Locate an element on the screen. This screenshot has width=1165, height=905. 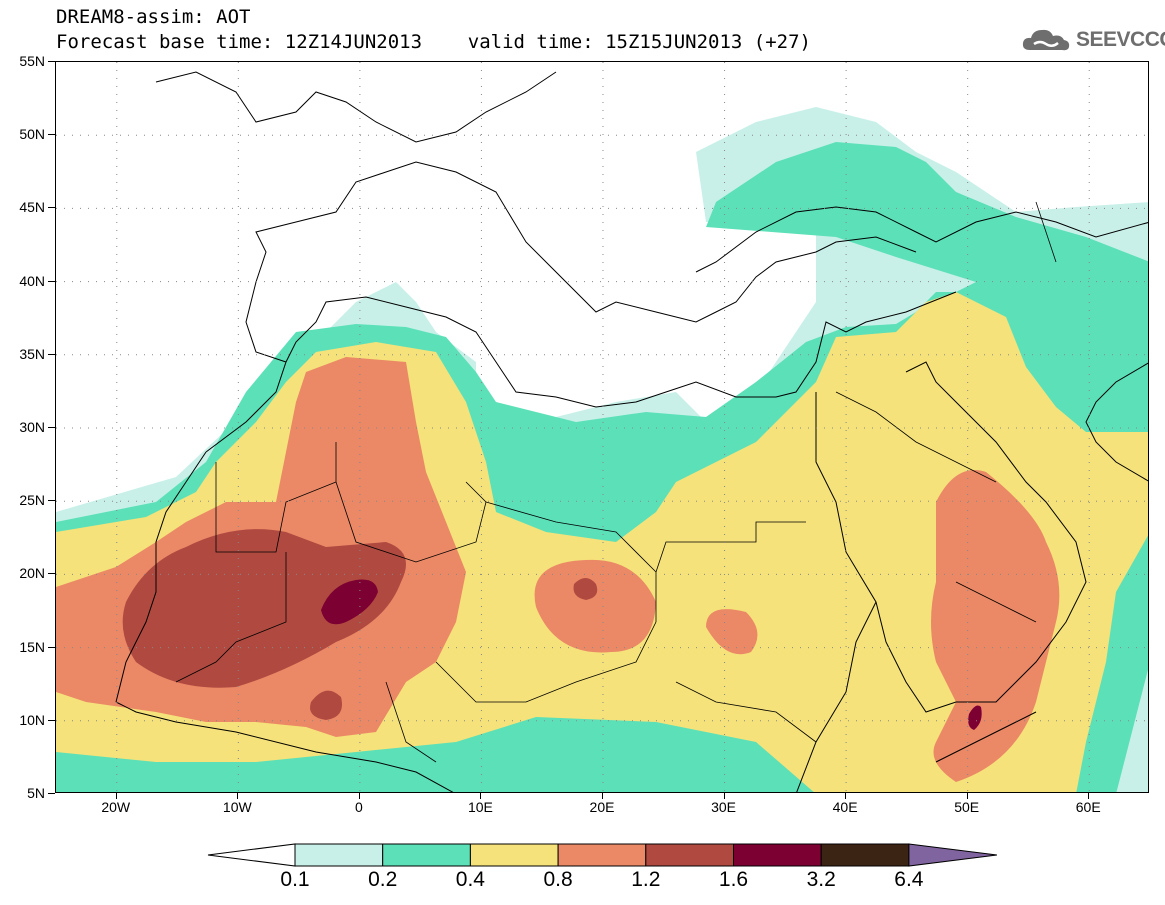
lat-label: 45N is located at coordinates (32, 207).